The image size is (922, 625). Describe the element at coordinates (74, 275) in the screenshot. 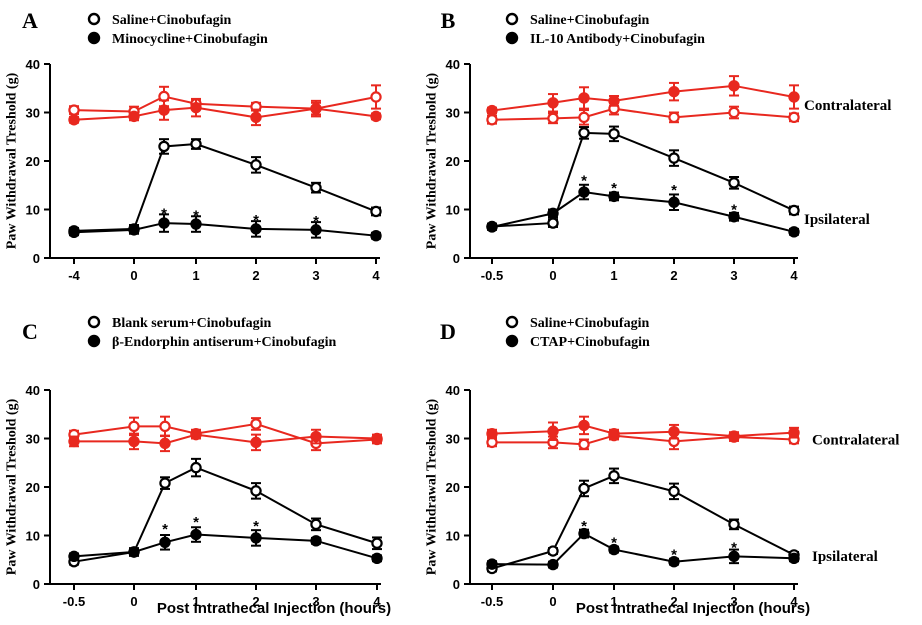

I see `x-tick-label: -4` at that location.